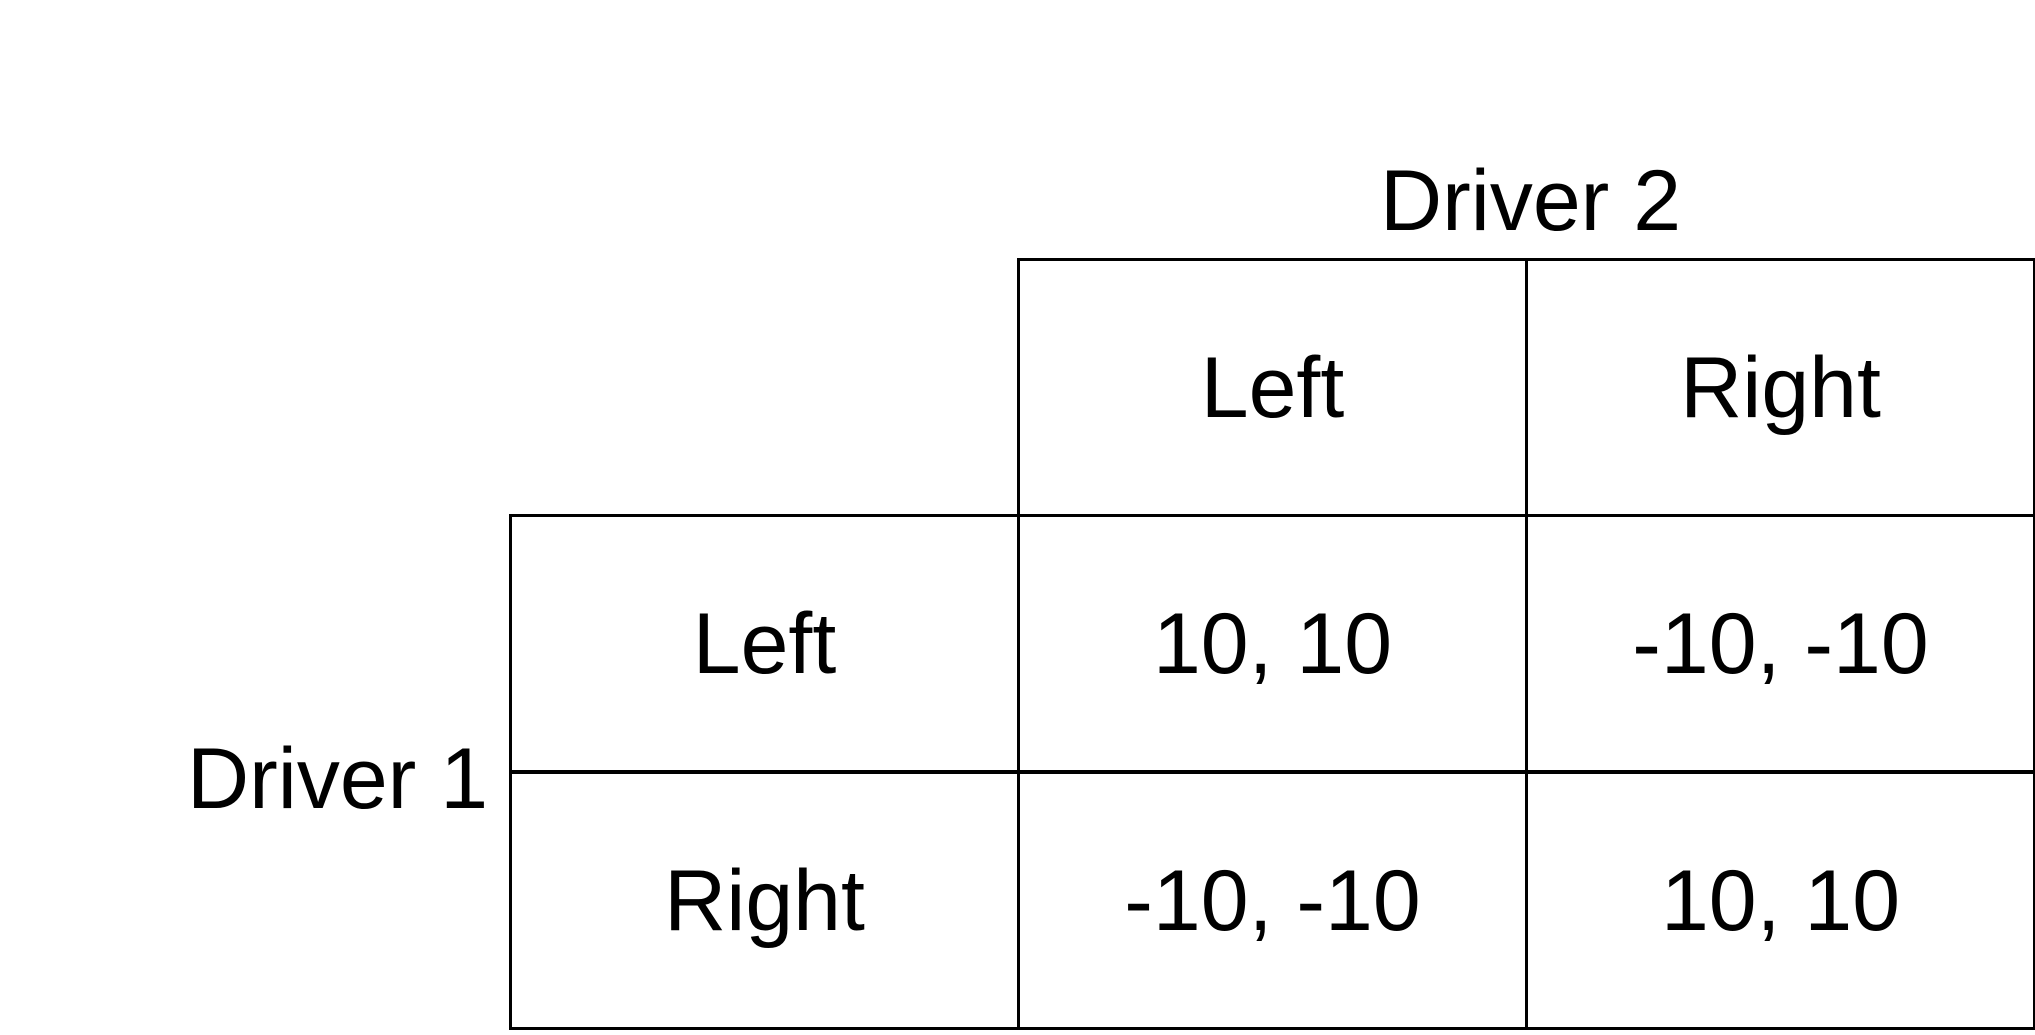 The height and width of the screenshot is (1035, 2035). I want to click on row-player-label: Driver 1, so click(338, 779).